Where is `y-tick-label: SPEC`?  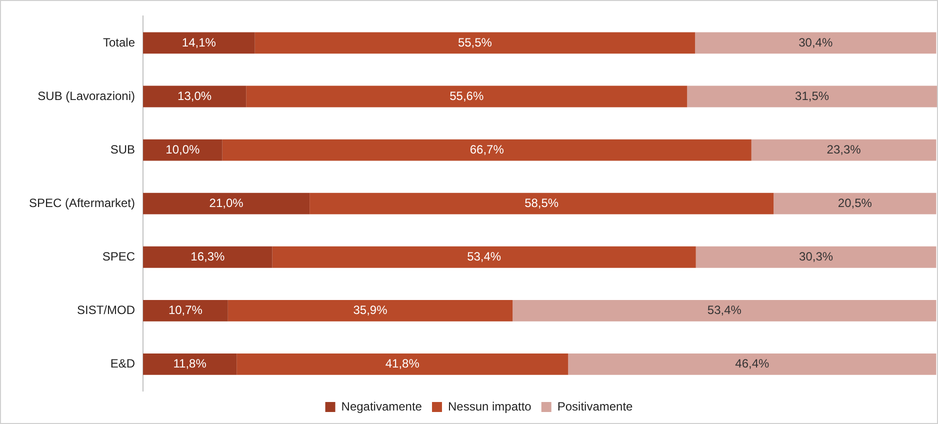
y-tick-label: SPEC is located at coordinates (119, 256).